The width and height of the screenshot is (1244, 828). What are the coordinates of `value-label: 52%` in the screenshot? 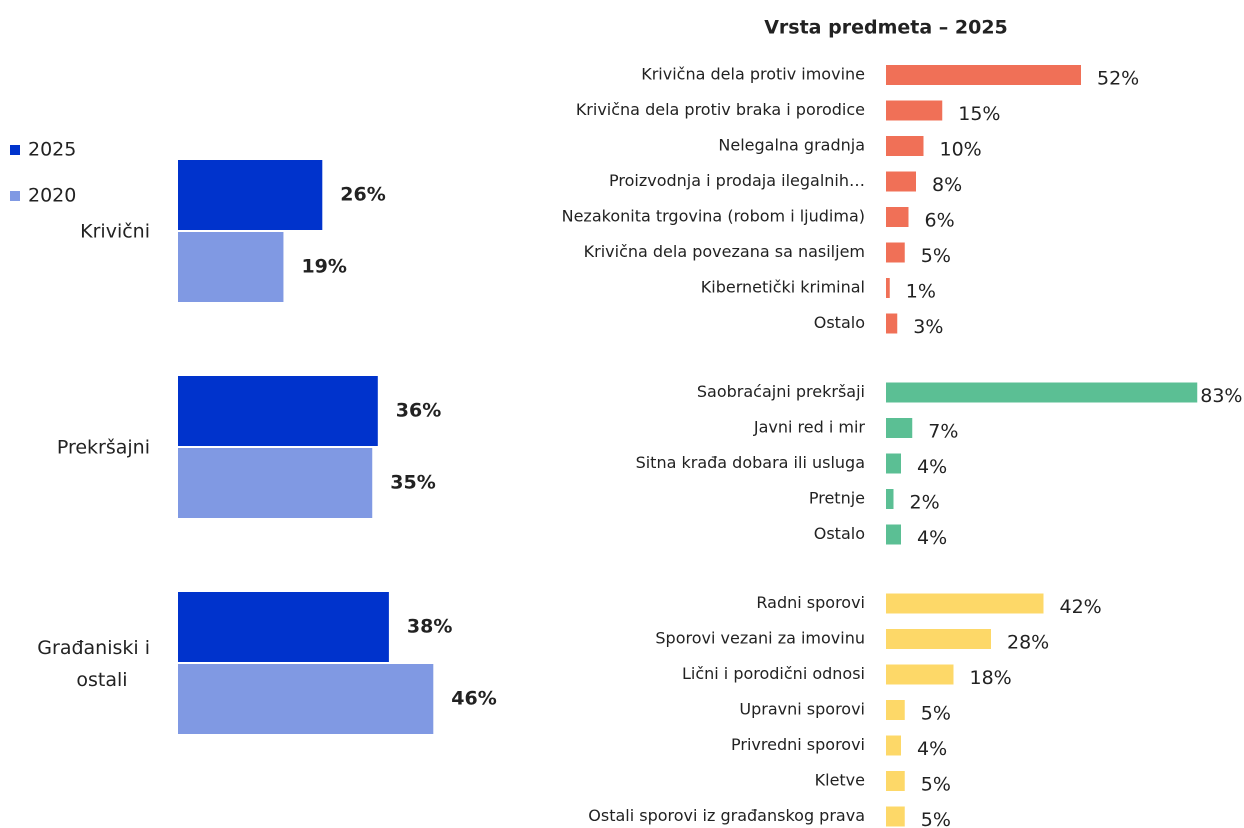 It's located at (1118, 79).